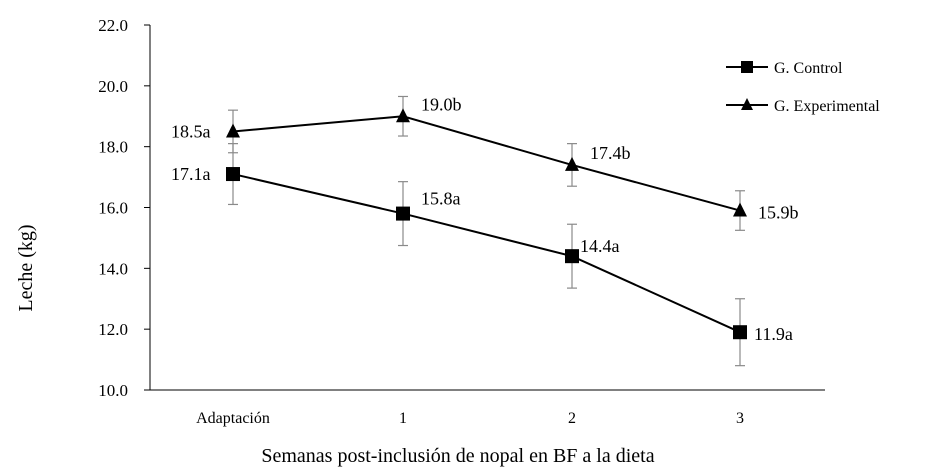 This screenshot has height=471, width=927. I want to click on y-tick-label: 16.0, so click(113, 208).